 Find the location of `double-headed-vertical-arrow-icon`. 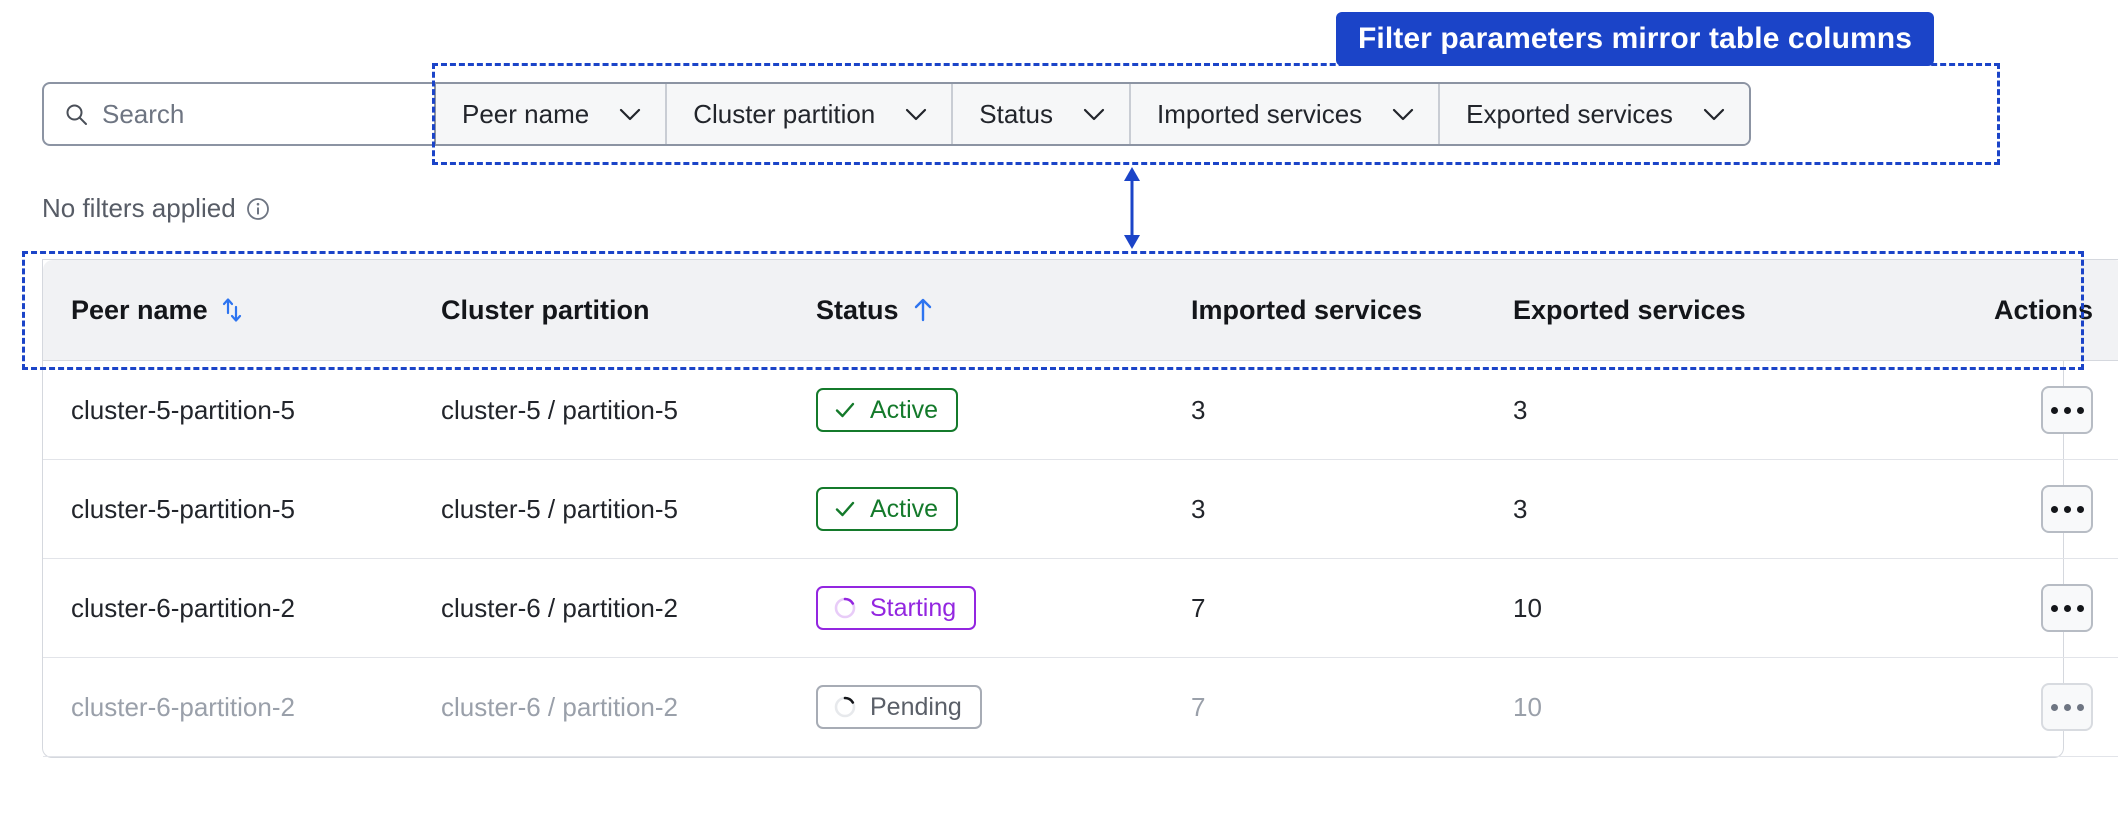

double-headed-vertical-arrow-icon is located at coordinates (1132, 208).